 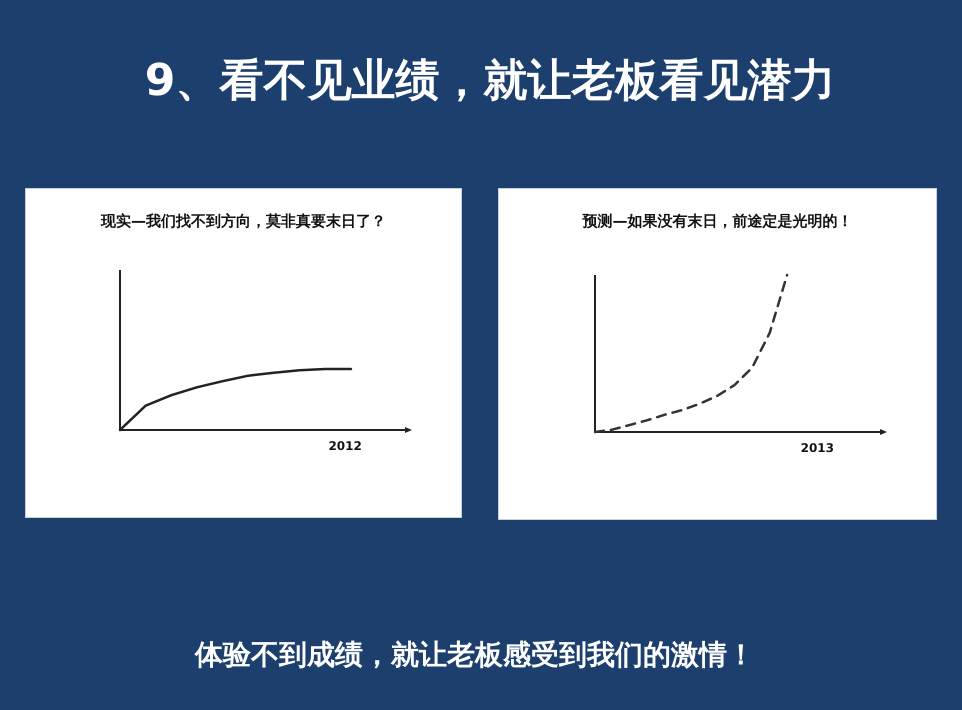 I want to click on chart-title: 现实—我们找不到方向，莫非真要末日了？, so click(x=243, y=221).